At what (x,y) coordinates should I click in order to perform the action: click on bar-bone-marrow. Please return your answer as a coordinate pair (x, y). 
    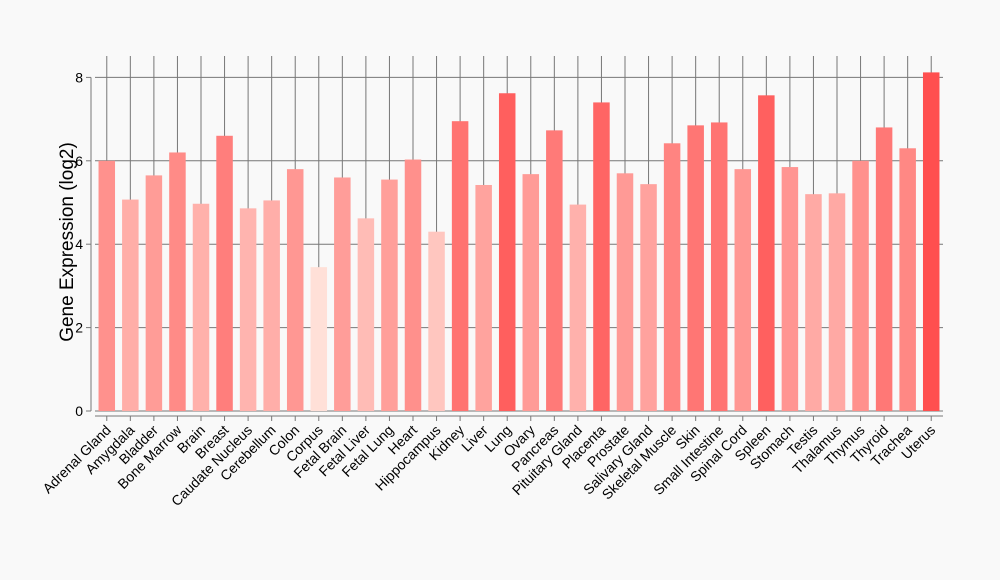
    Looking at the image, I should click on (177, 281).